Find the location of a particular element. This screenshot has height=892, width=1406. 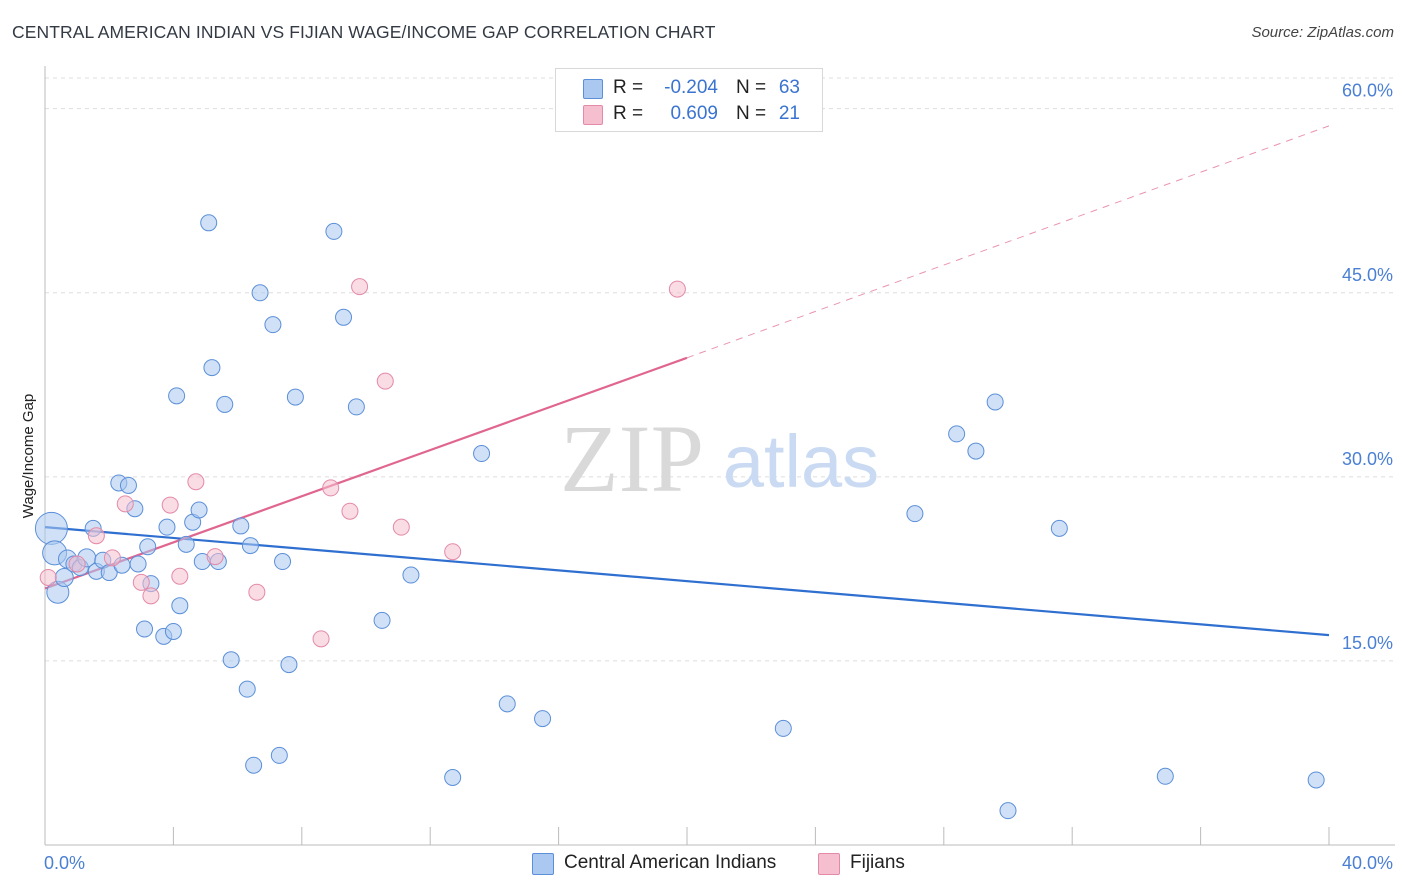

legend-r-value: -0.204 is located at coordinates (691, 87).